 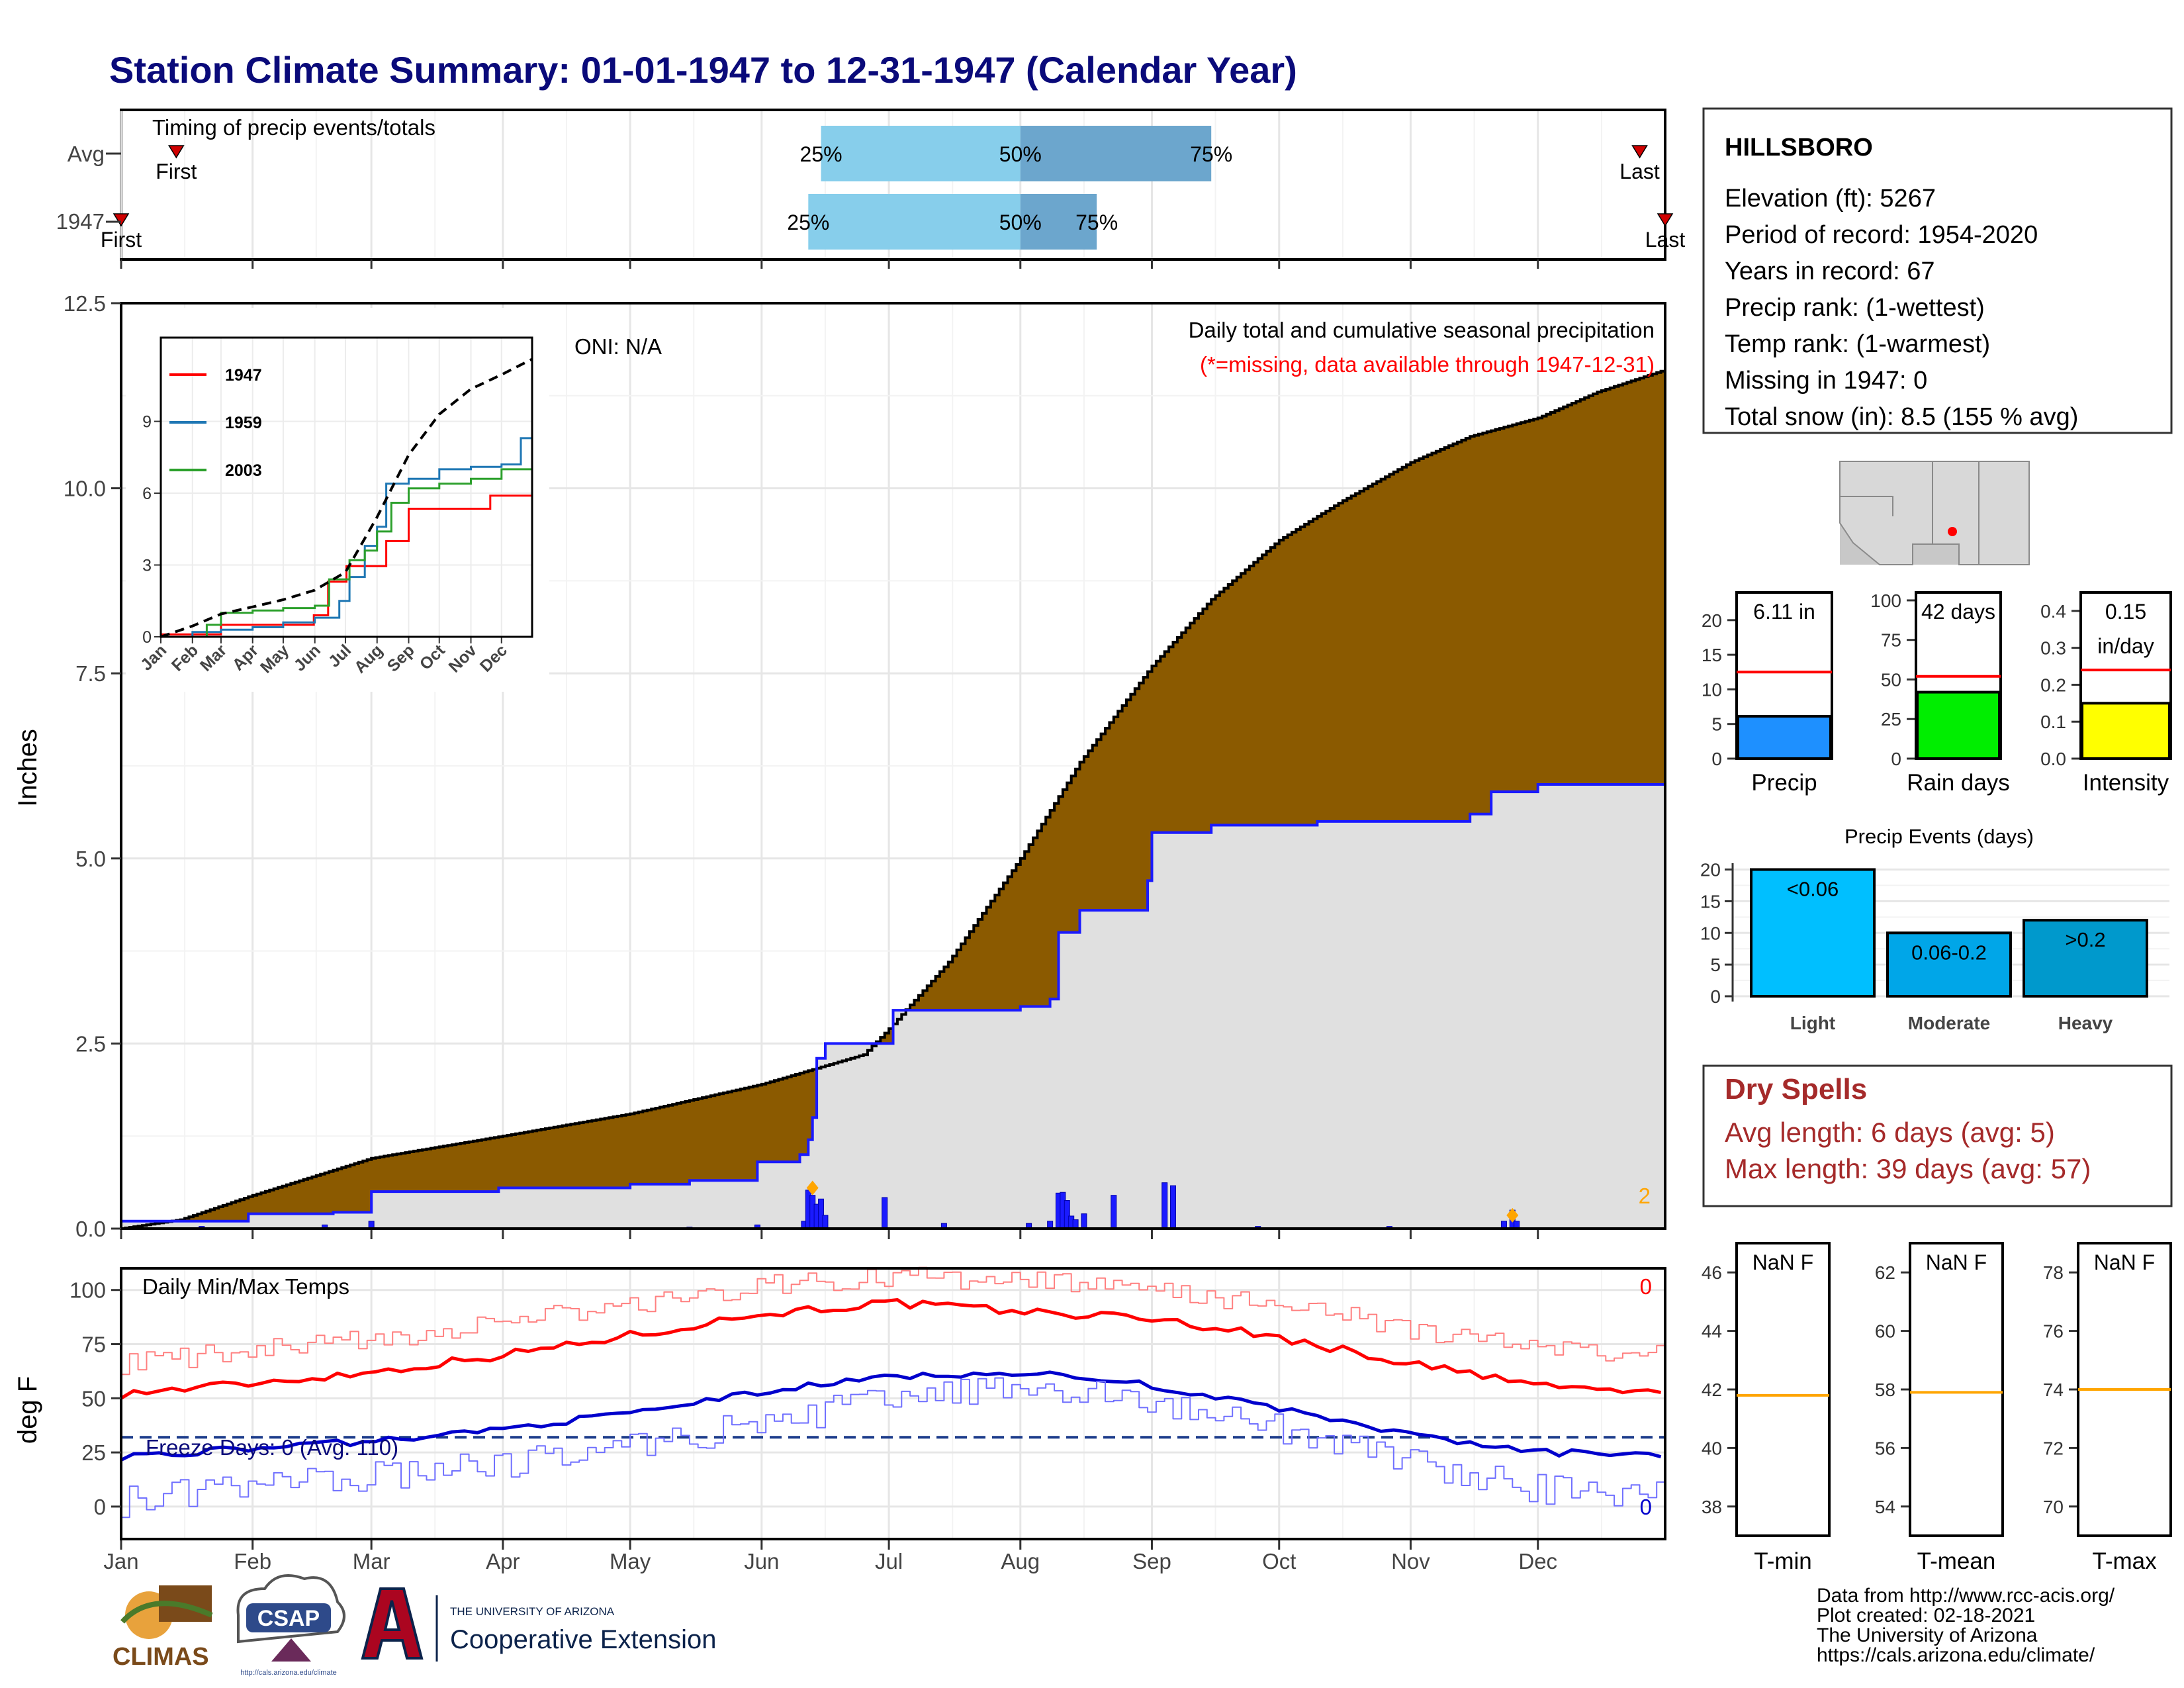 What do you see at coordinates (1784, 738) in the screenshot?
I see `precip-bar` at bounding box center [1784, 738].